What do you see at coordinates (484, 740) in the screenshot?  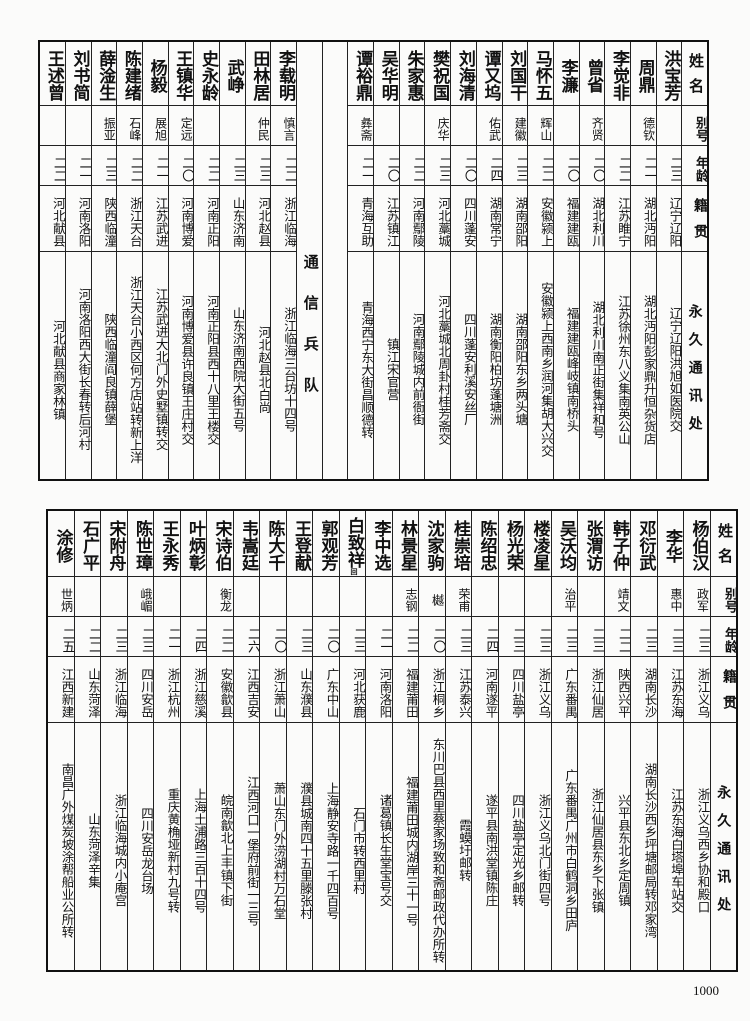 I see `person-column: 陈绍忠 二四 河南遂平 遂平县南洪堂镇陈庄` at bounding box center [484, 740].